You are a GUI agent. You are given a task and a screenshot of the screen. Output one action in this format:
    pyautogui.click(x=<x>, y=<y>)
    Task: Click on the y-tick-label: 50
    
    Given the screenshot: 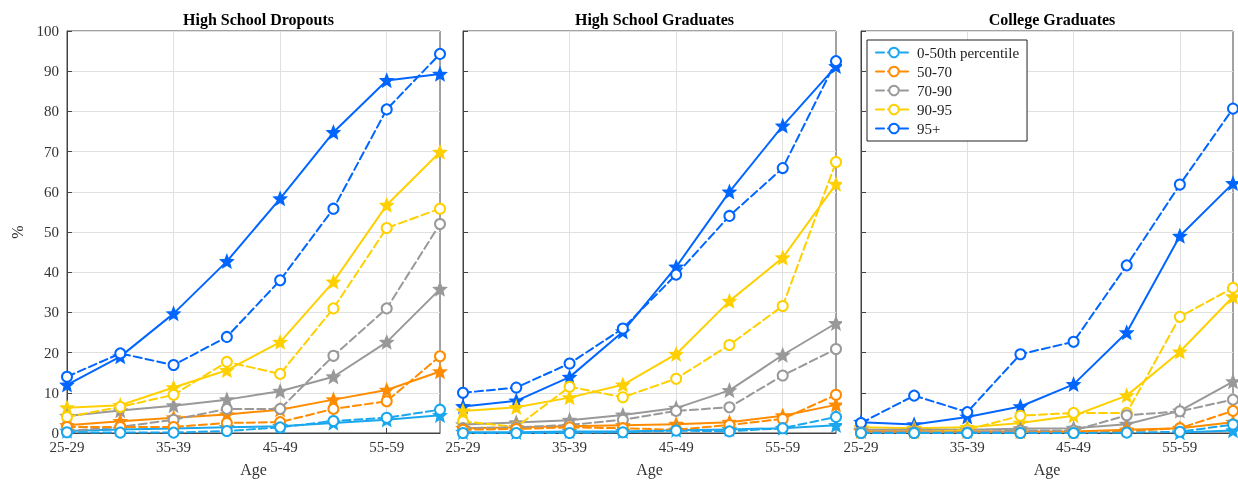 What is the action you would take?
    pyautogui.click(x=51, y=232)
    